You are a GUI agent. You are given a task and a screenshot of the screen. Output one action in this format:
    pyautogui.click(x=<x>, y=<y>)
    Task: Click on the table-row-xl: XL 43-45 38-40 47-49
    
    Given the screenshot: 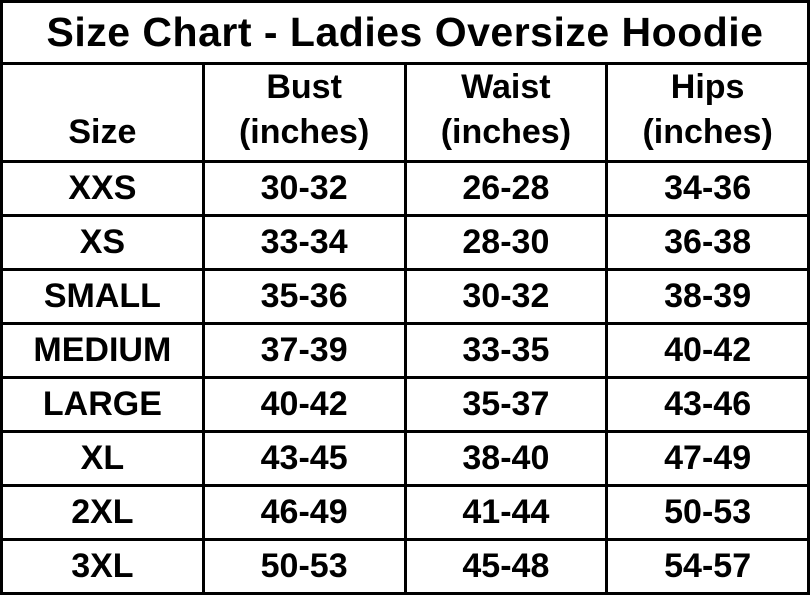 What is the action you would take?
    pyautogui.click(x=405, y=458)
    